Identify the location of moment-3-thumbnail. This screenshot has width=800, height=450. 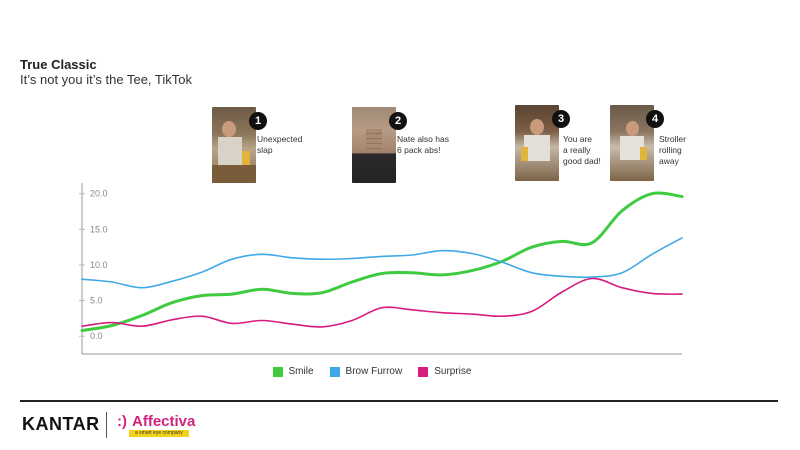
(537, 143).